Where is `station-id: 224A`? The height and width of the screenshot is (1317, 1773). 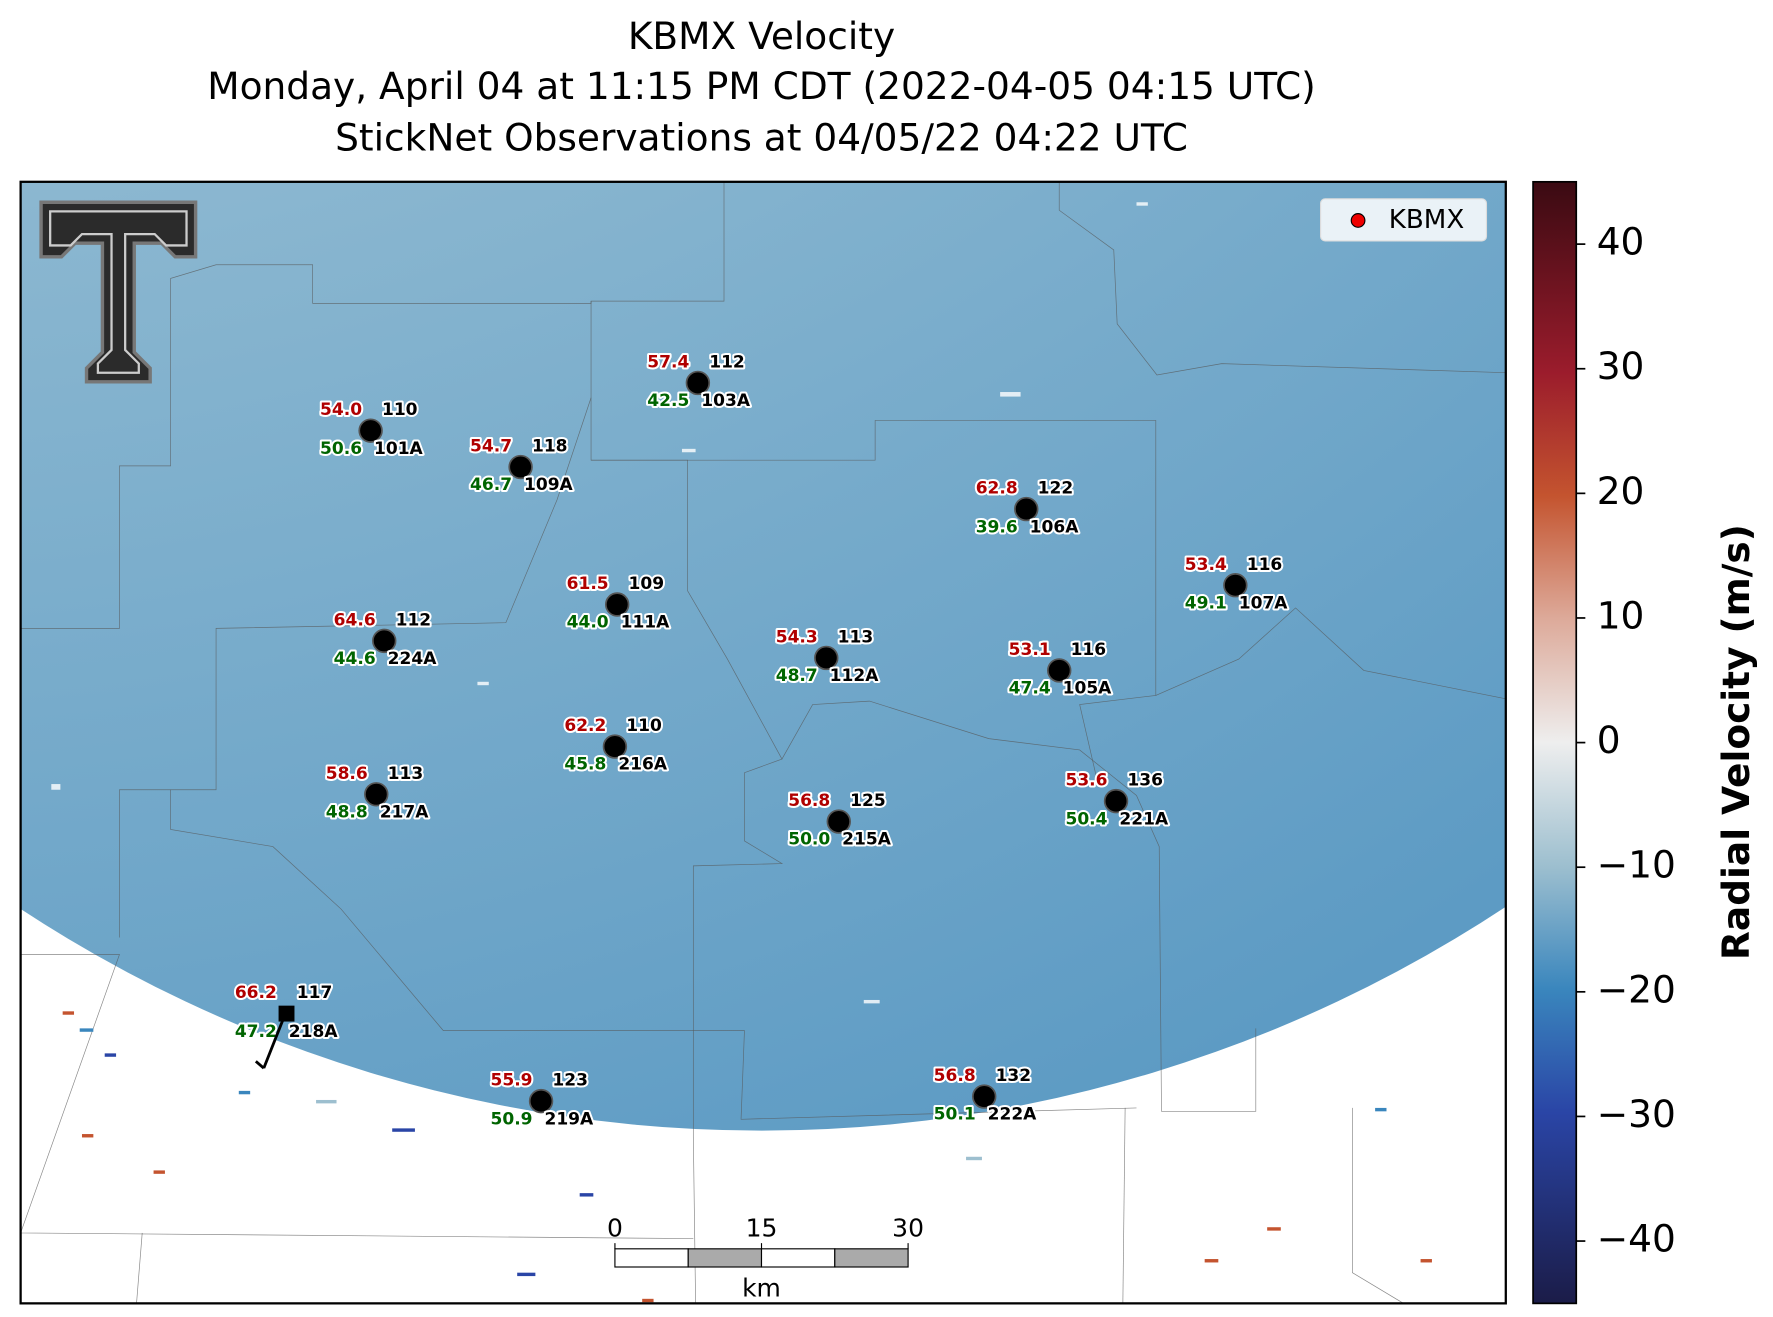 station-id: 224A is located at coordinates (413, 659).